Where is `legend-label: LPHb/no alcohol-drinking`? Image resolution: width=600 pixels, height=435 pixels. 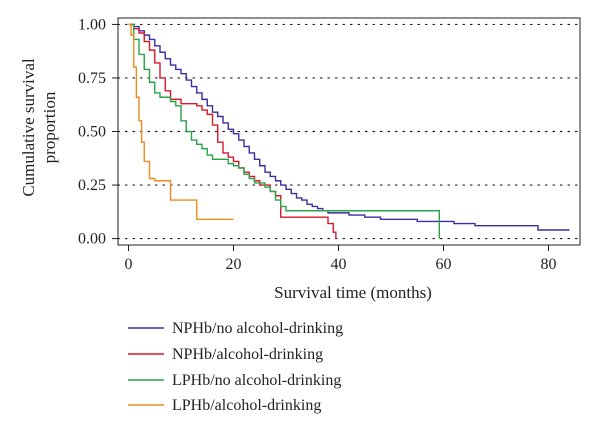 legend-label: LPHb/no alcohol-drinking is located at coordinates (256, 380).